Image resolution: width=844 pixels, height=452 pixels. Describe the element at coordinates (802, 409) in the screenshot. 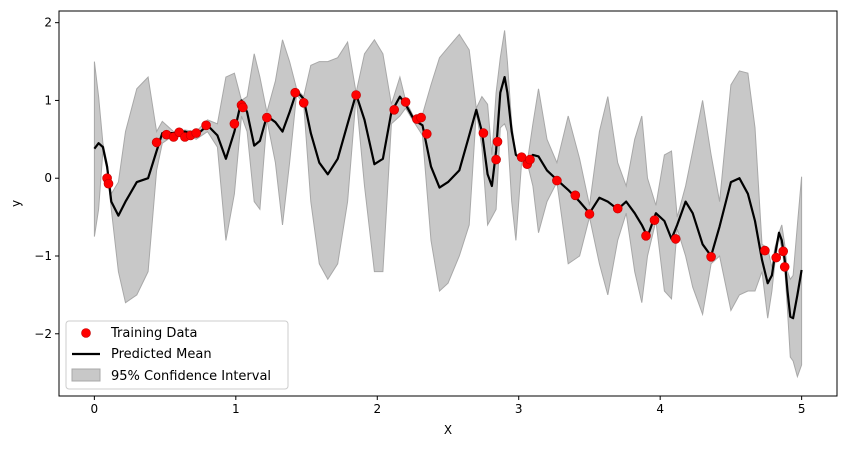

I see `x-tick-label: 5` at that location.